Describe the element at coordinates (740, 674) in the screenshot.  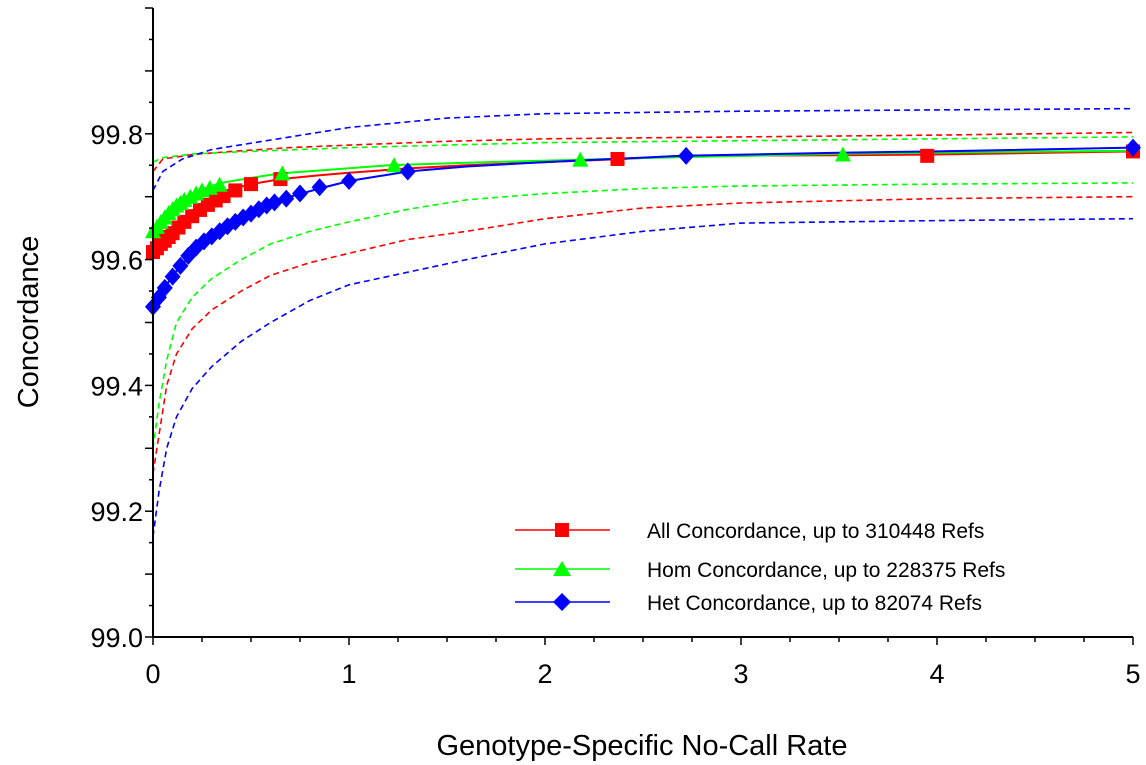
I see `x-tick-label: 3` at that location.